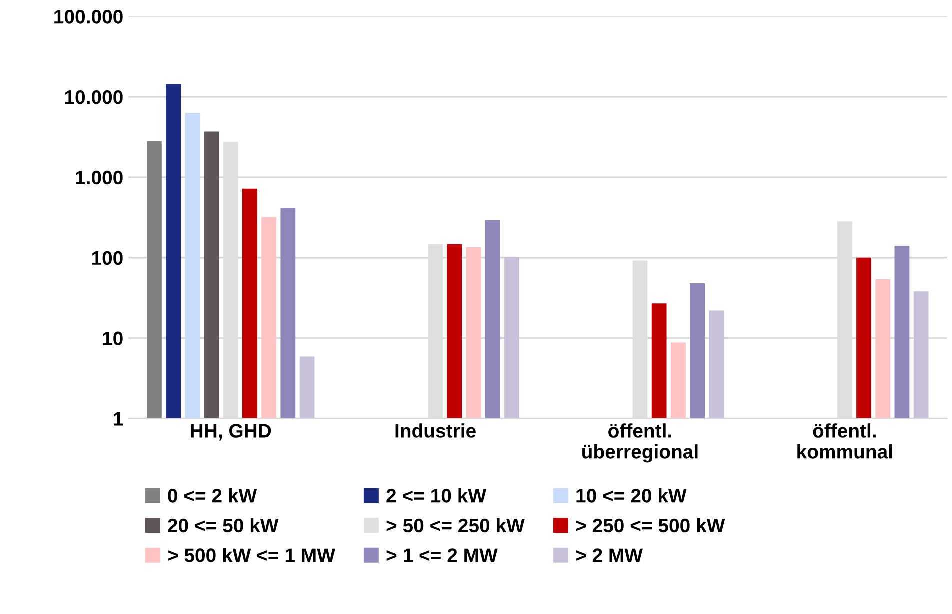 The image size is (952, 614). I want to click on y-tick-label: 10, so click(113, 339).